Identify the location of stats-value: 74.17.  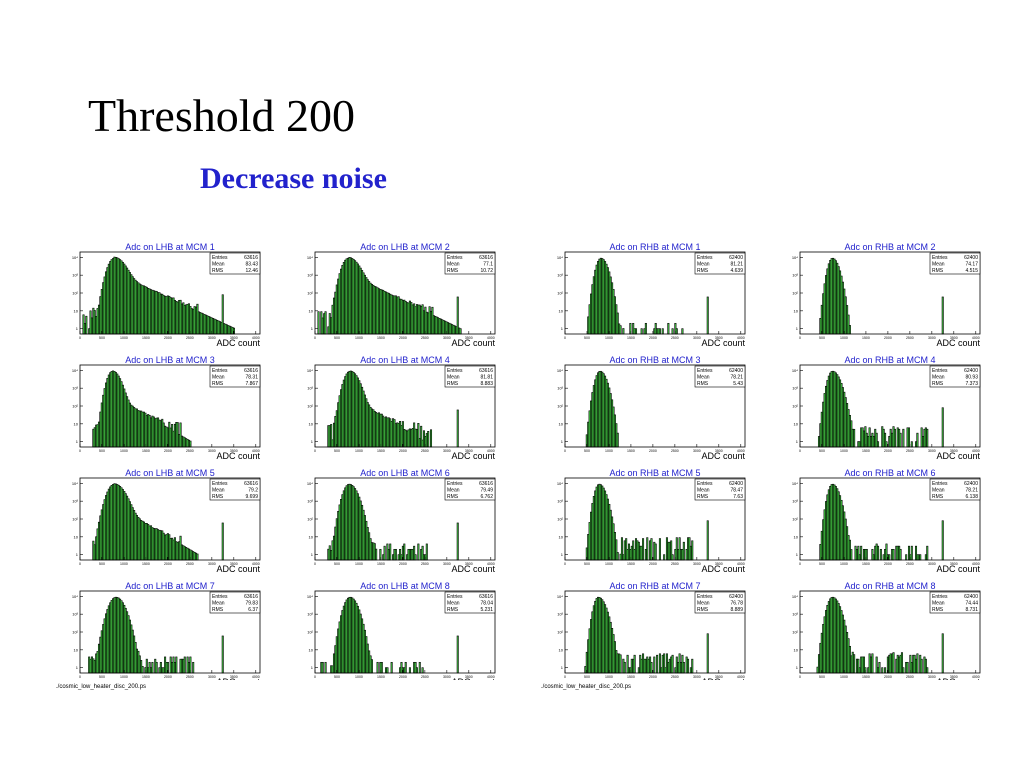
(971, 265).